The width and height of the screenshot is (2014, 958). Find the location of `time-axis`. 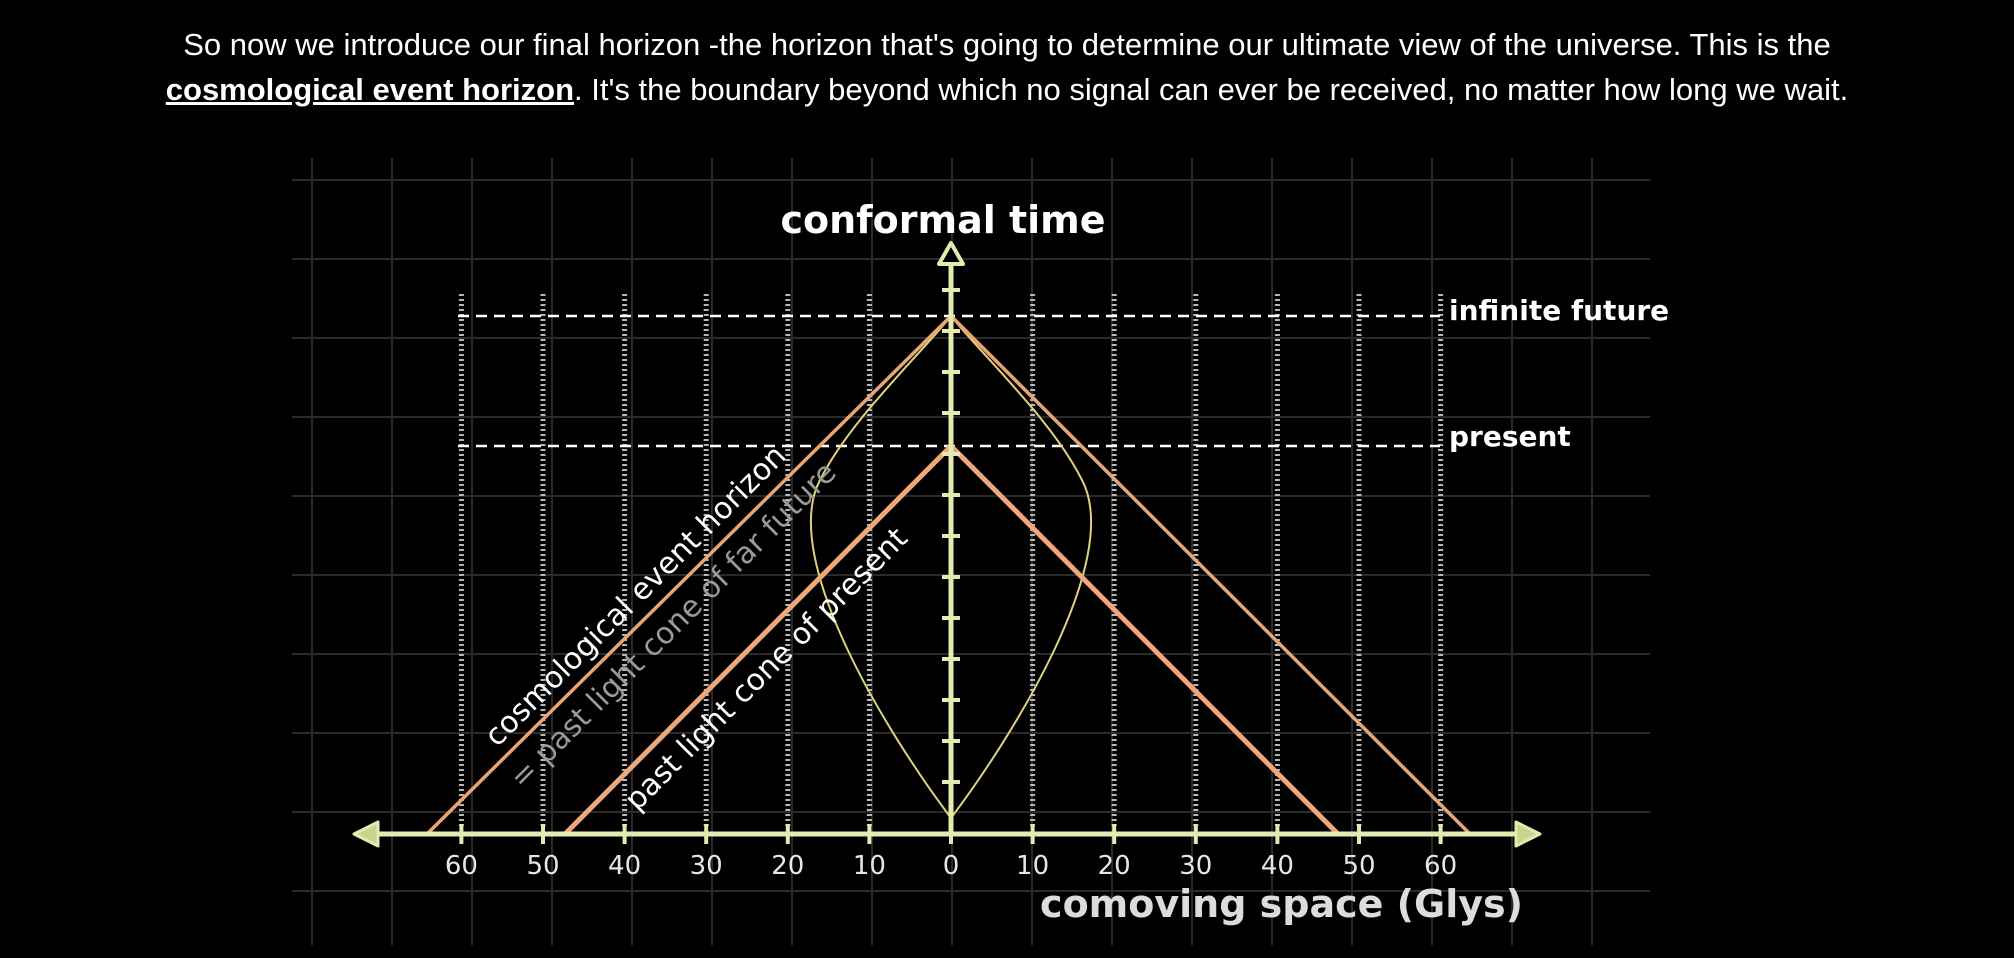

time-axis is located at coordinates (951, 537).